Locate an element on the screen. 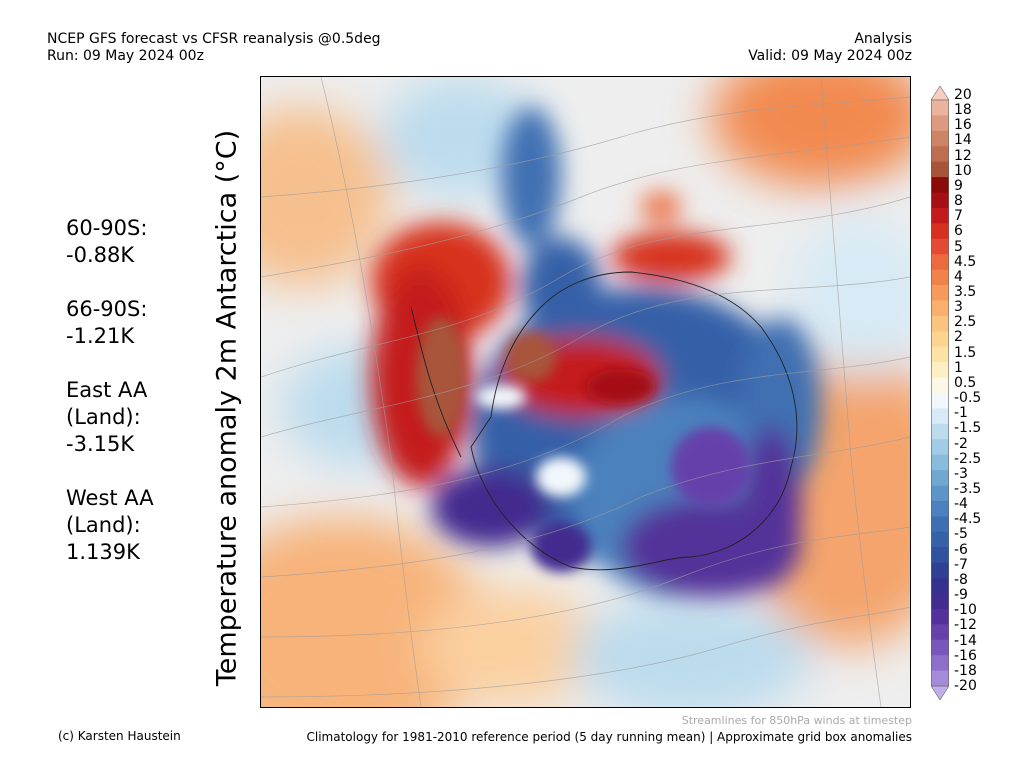 This screenshot has width=1024, height=768. colorbar-tick-label: 4 is located at coordinates (958, 276).